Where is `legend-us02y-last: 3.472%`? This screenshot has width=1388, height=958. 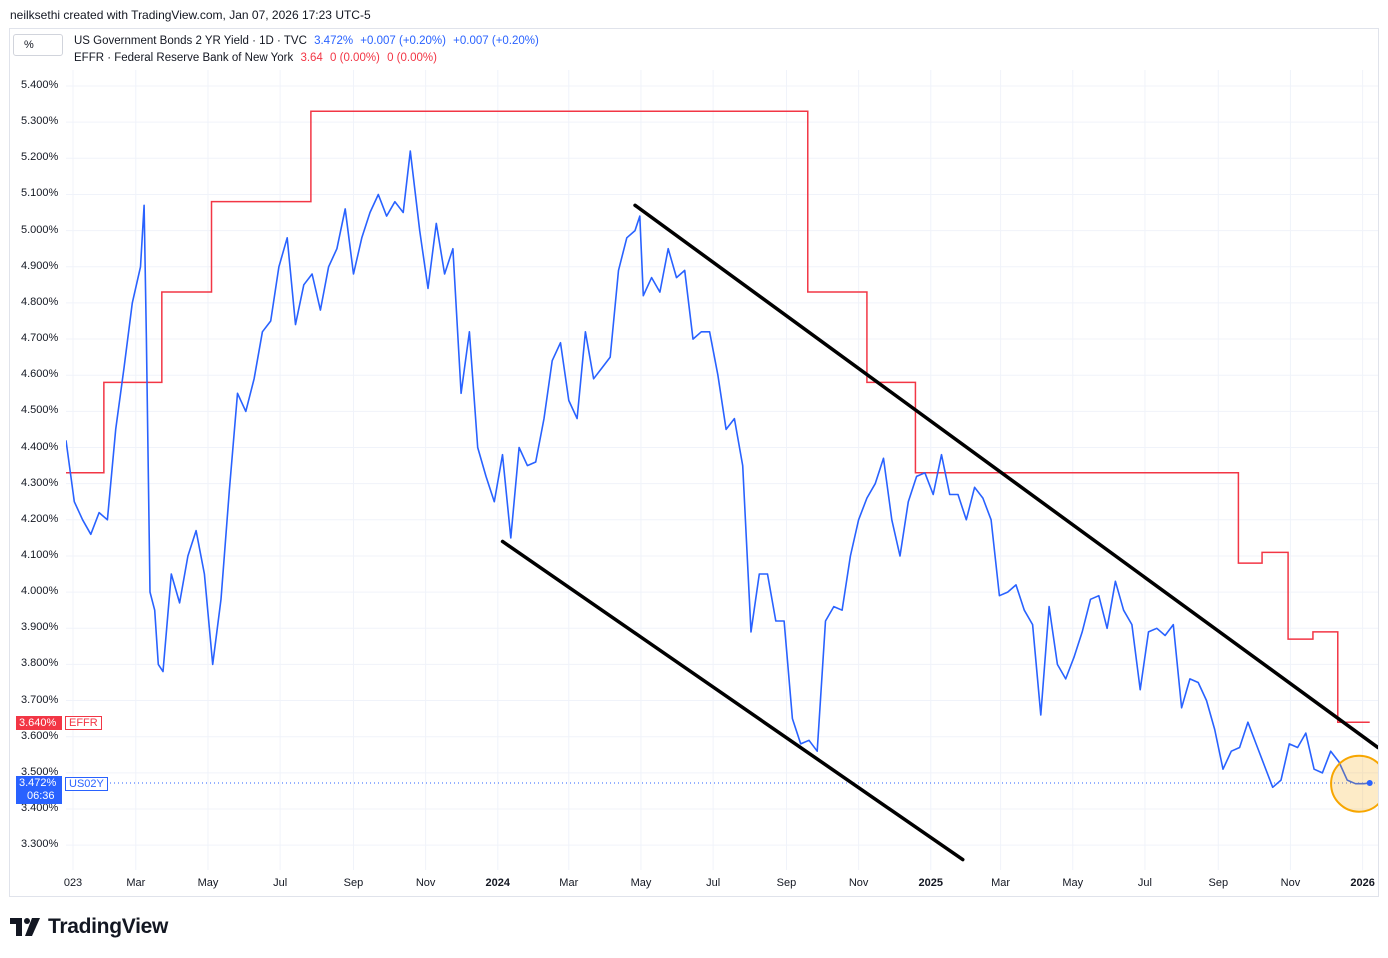
legend-us02y-last: 3.472% is located at coordinates (334, 41).